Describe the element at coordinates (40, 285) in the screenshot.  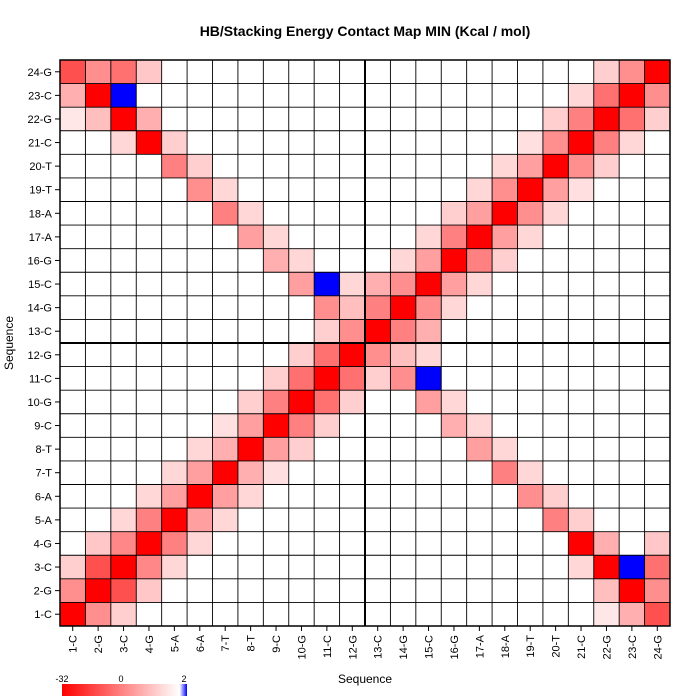
I see `y-tick-label: 15-C` at that location.